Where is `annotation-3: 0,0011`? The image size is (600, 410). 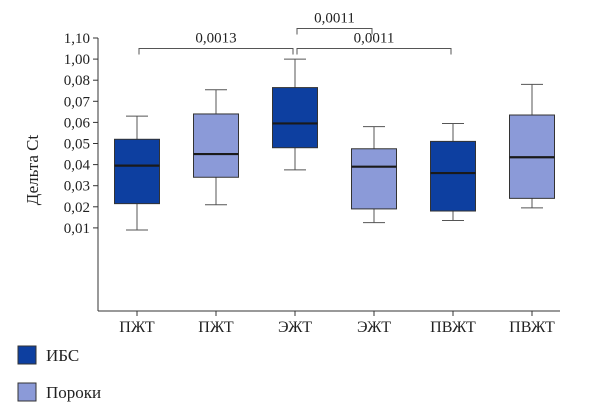 annotation-3: 0,0011 is located at coordinates (334, 23).